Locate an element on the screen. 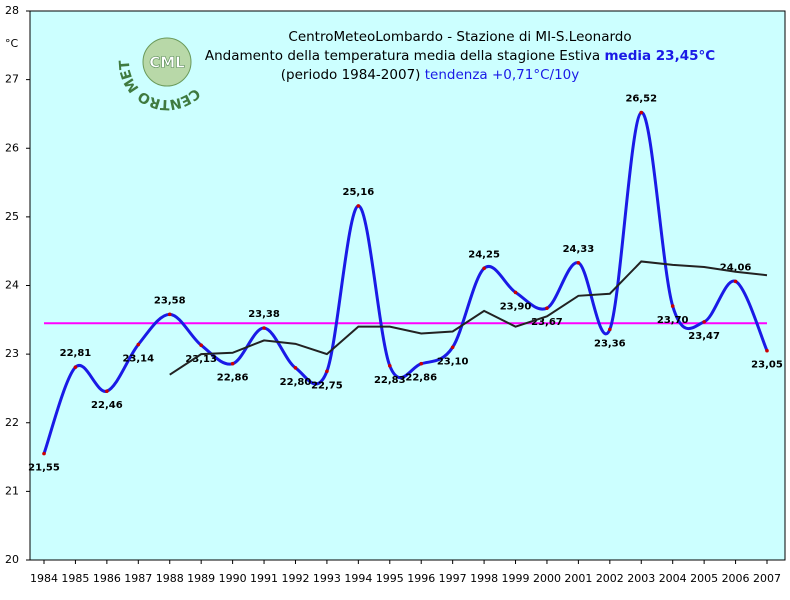 The width and height of the screenshot is (790, 600). subtitle-mean: media 23,45°C is located at coordinates (659, 56).